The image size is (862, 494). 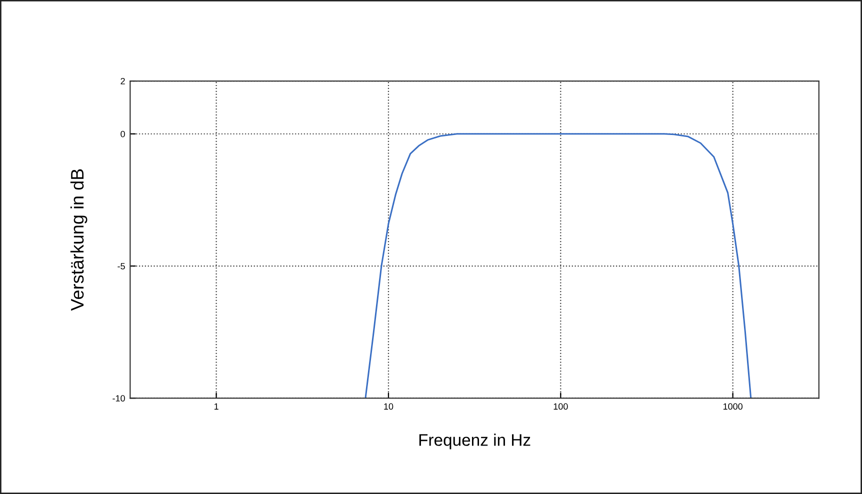 I want to click on y-tick-label: -5, so click(x=121, y=266).